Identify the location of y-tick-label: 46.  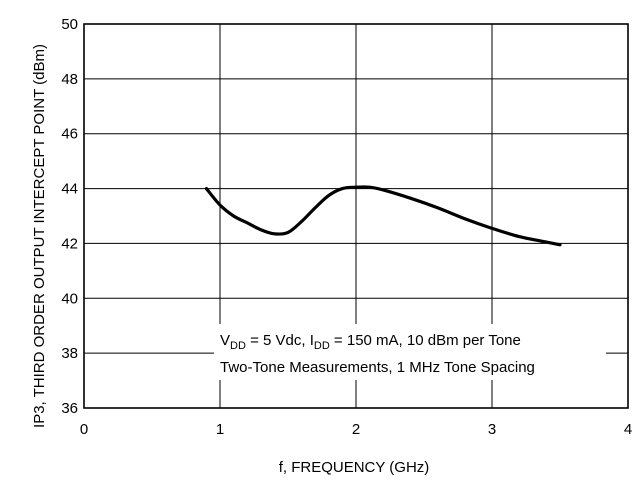
(69, 134).